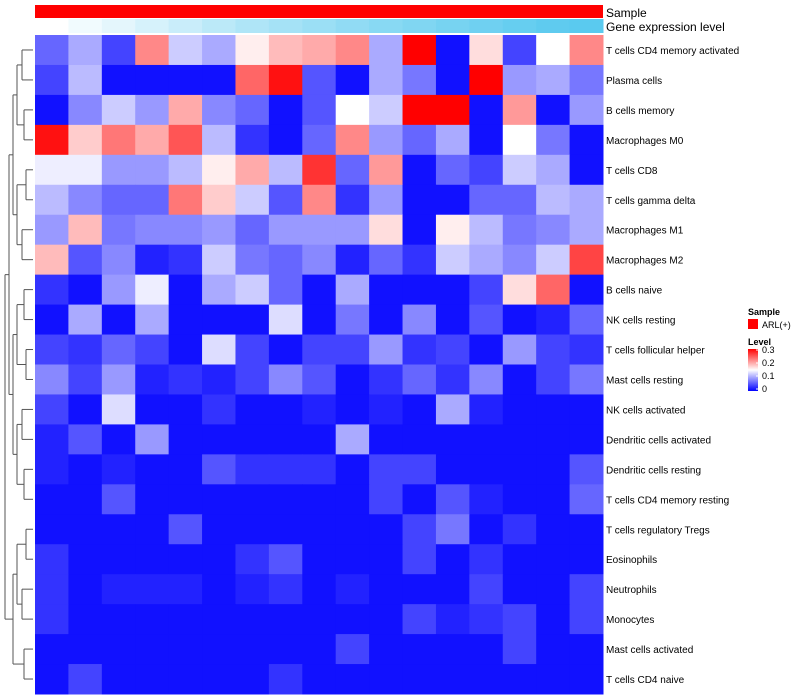 This screenshot has height=700, width=800. Describe the element at coordinates (634, 291) in the screenshot. I see `row-label: B cells naive` at that location.